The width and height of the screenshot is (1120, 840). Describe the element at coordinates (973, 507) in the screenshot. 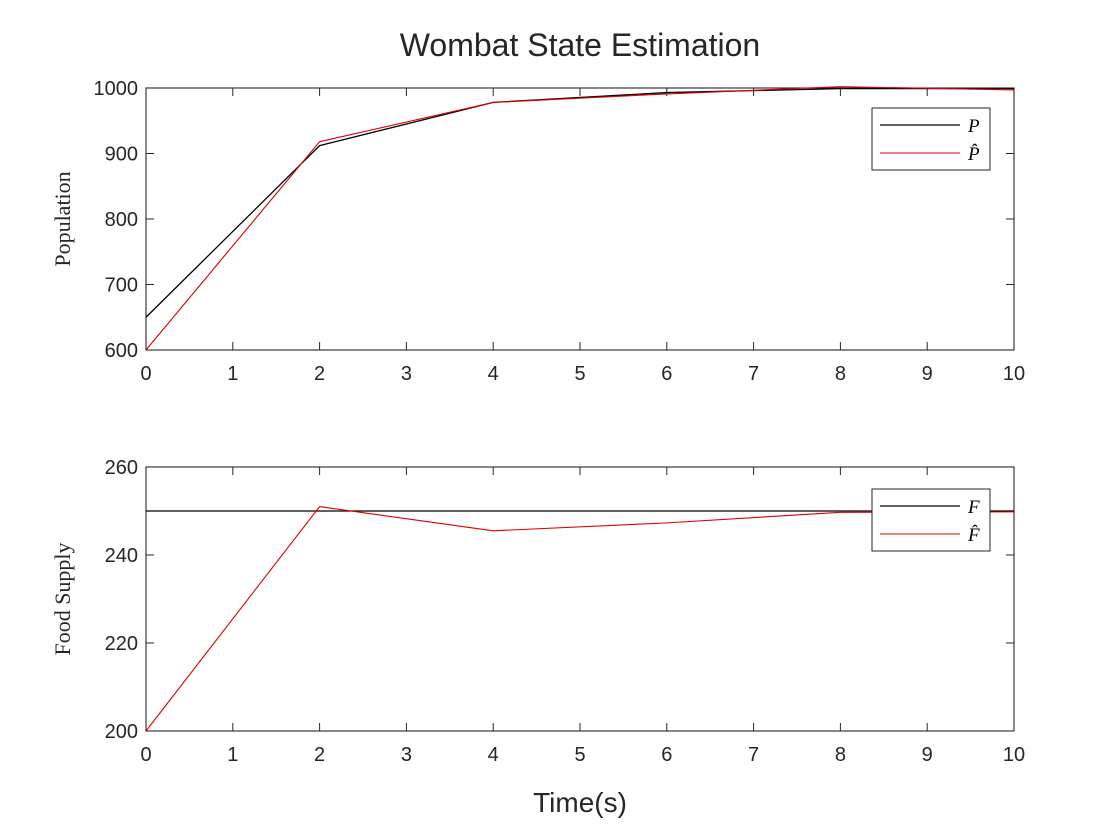

I see `legend-label: F` at that location.